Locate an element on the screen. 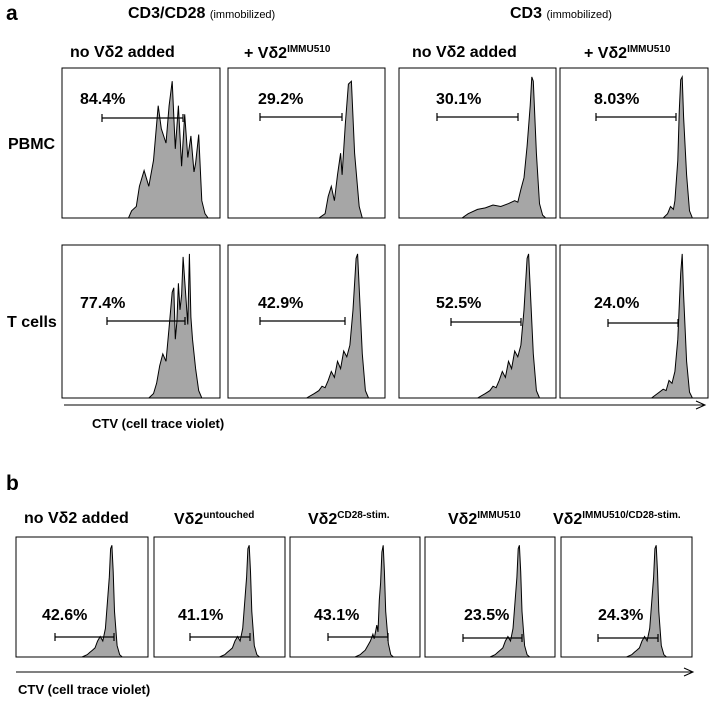 This screenshot has height=706, width=709. column-header-sup: CD28-stim. is located at coordinates (363, 515).